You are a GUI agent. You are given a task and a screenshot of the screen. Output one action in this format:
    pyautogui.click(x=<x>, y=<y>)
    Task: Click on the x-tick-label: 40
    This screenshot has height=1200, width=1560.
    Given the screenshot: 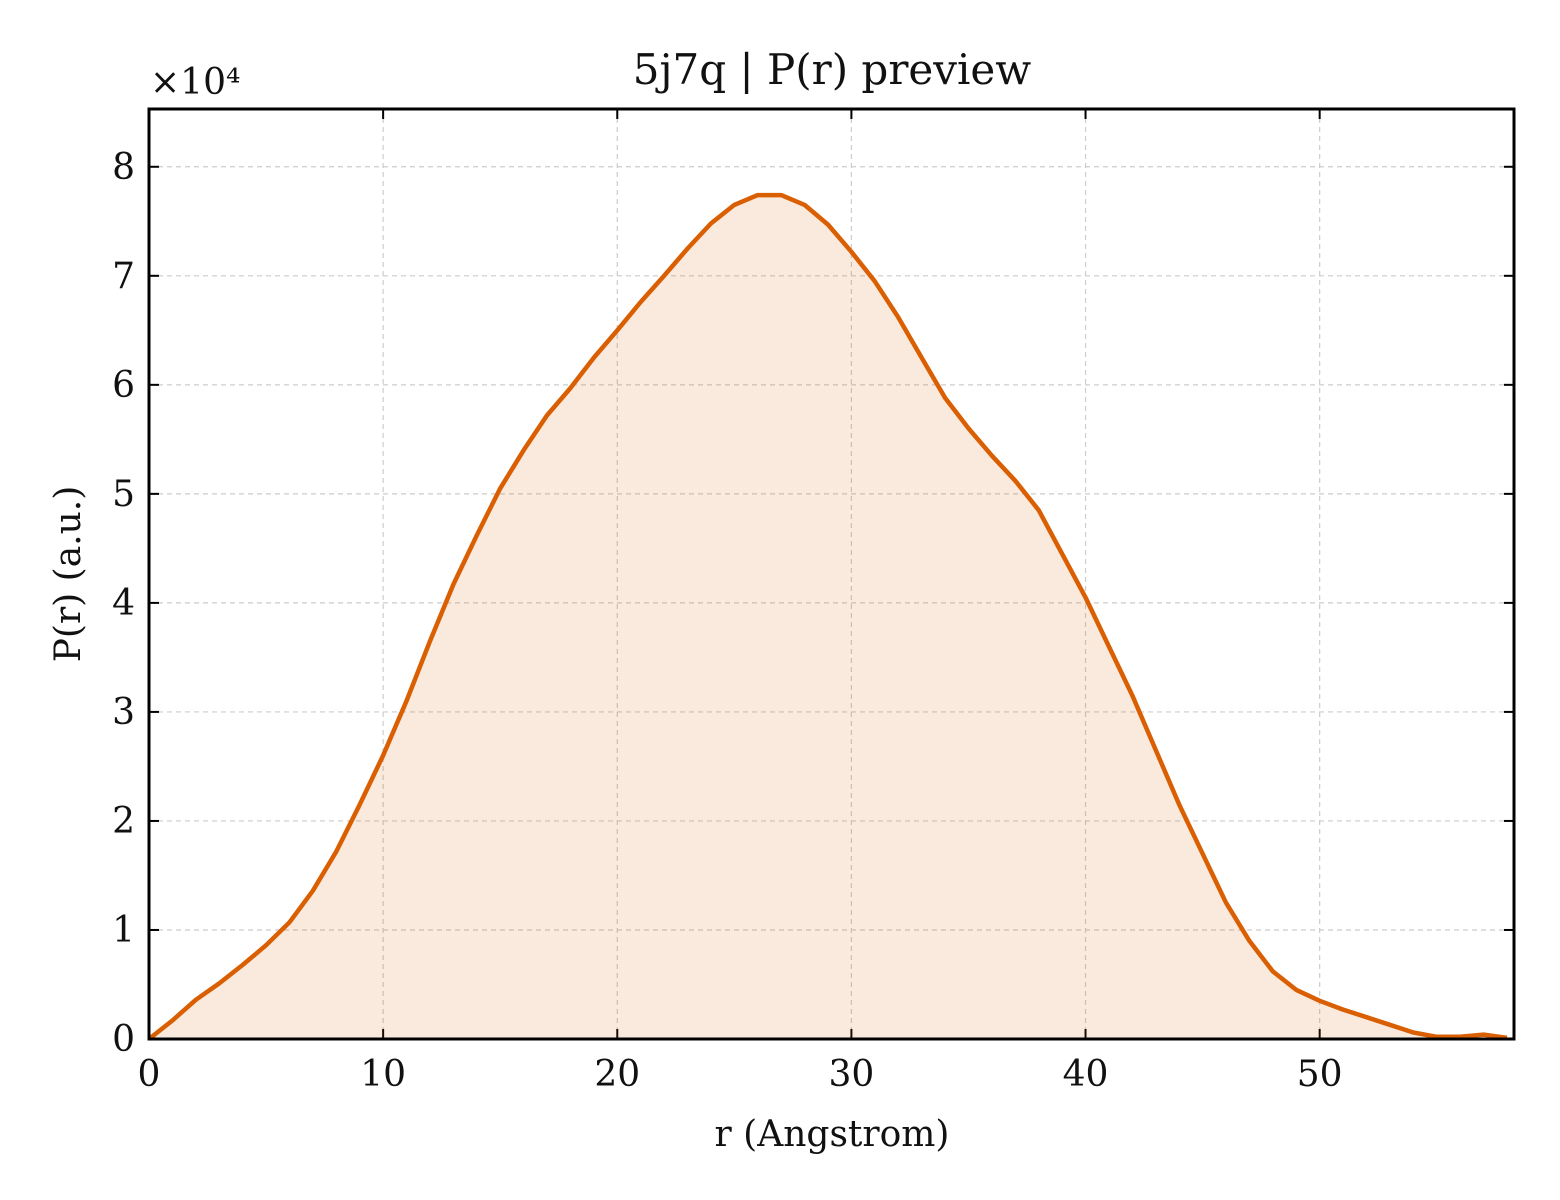 What is the action you would take?
    pyautogui.click(x=1086, y=1074)
    